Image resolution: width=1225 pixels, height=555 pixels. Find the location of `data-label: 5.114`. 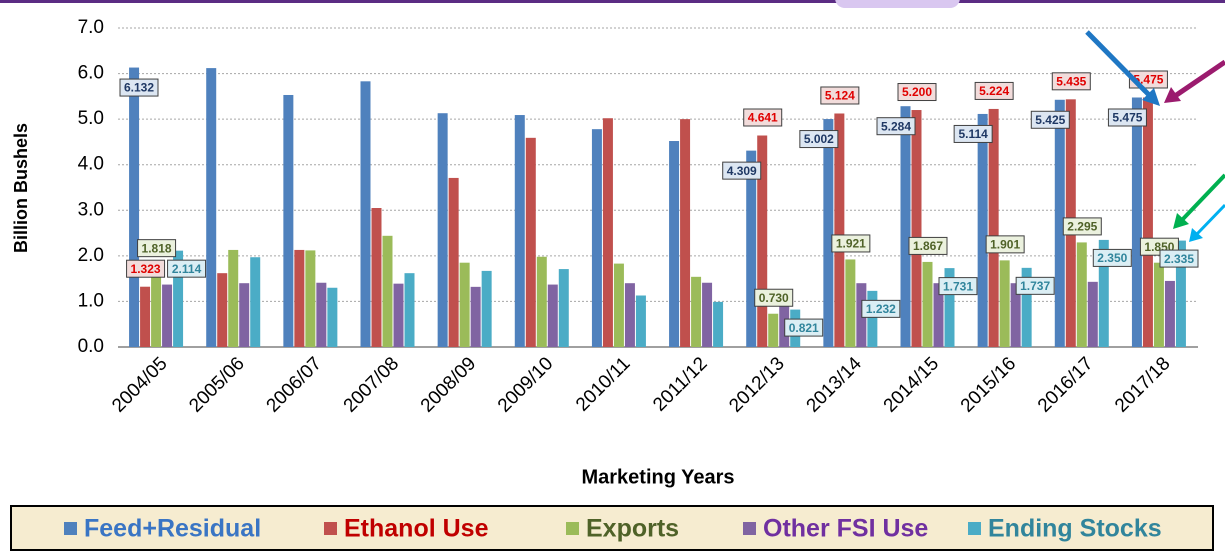

data-label: 5.114 is located at coordinates (973, 134).